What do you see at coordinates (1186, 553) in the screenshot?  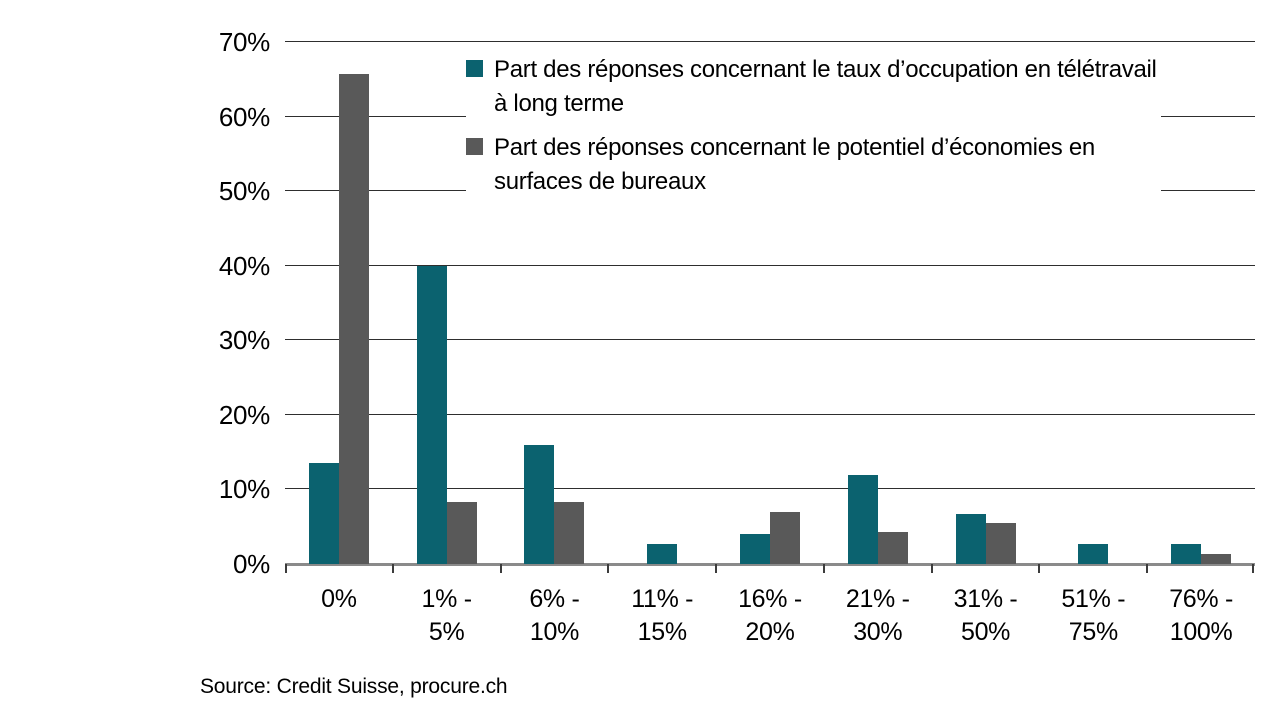 I see `bar-series1-76-100-` at bounding box center [1186, 553].